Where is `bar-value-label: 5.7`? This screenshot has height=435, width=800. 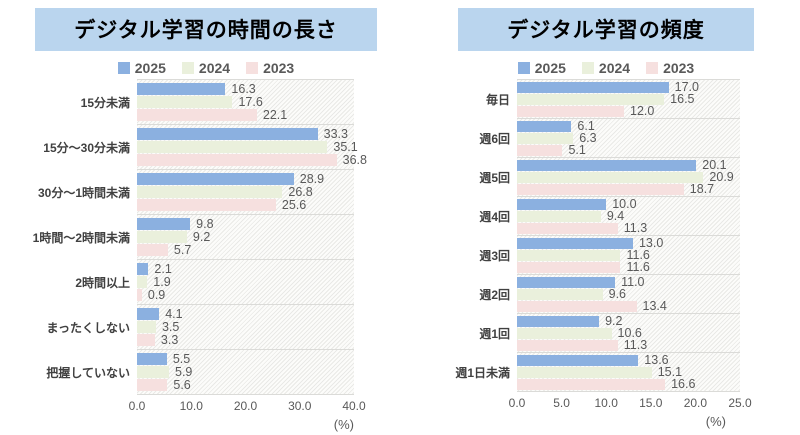 bar-value-label: 5.7 is located at coordinates (182, 249).